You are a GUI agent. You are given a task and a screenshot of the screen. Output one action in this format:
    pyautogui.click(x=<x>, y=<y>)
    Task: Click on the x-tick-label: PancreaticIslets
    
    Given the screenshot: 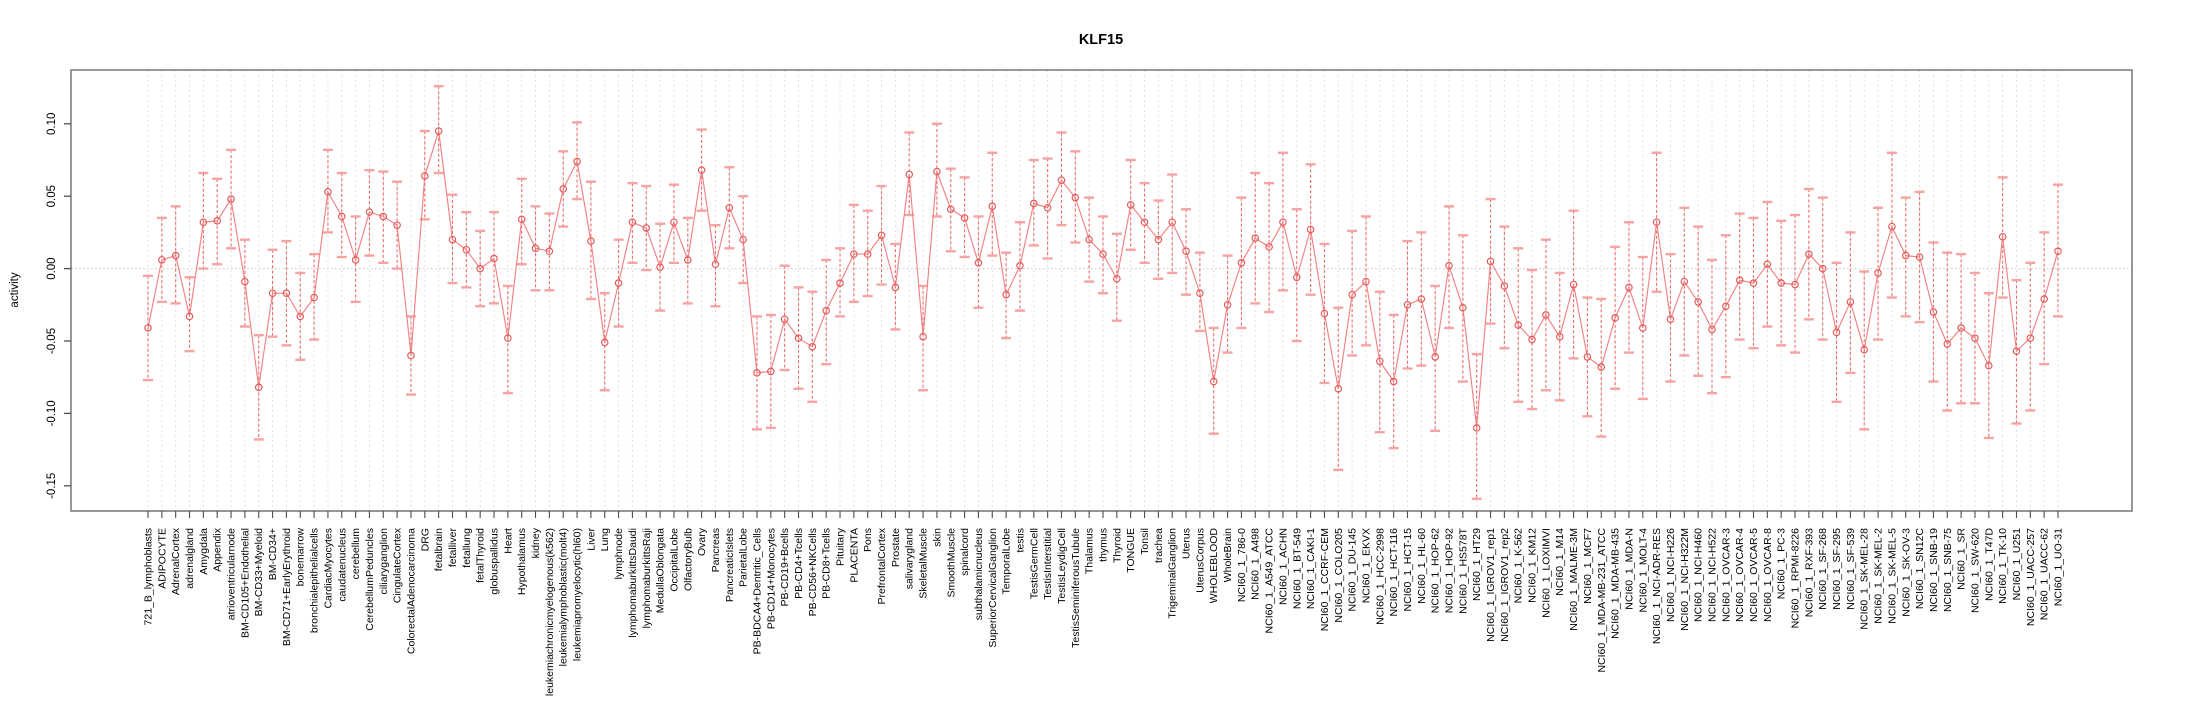 What is the action you would take?
    pyautogui.click(x=730, y=565)
    